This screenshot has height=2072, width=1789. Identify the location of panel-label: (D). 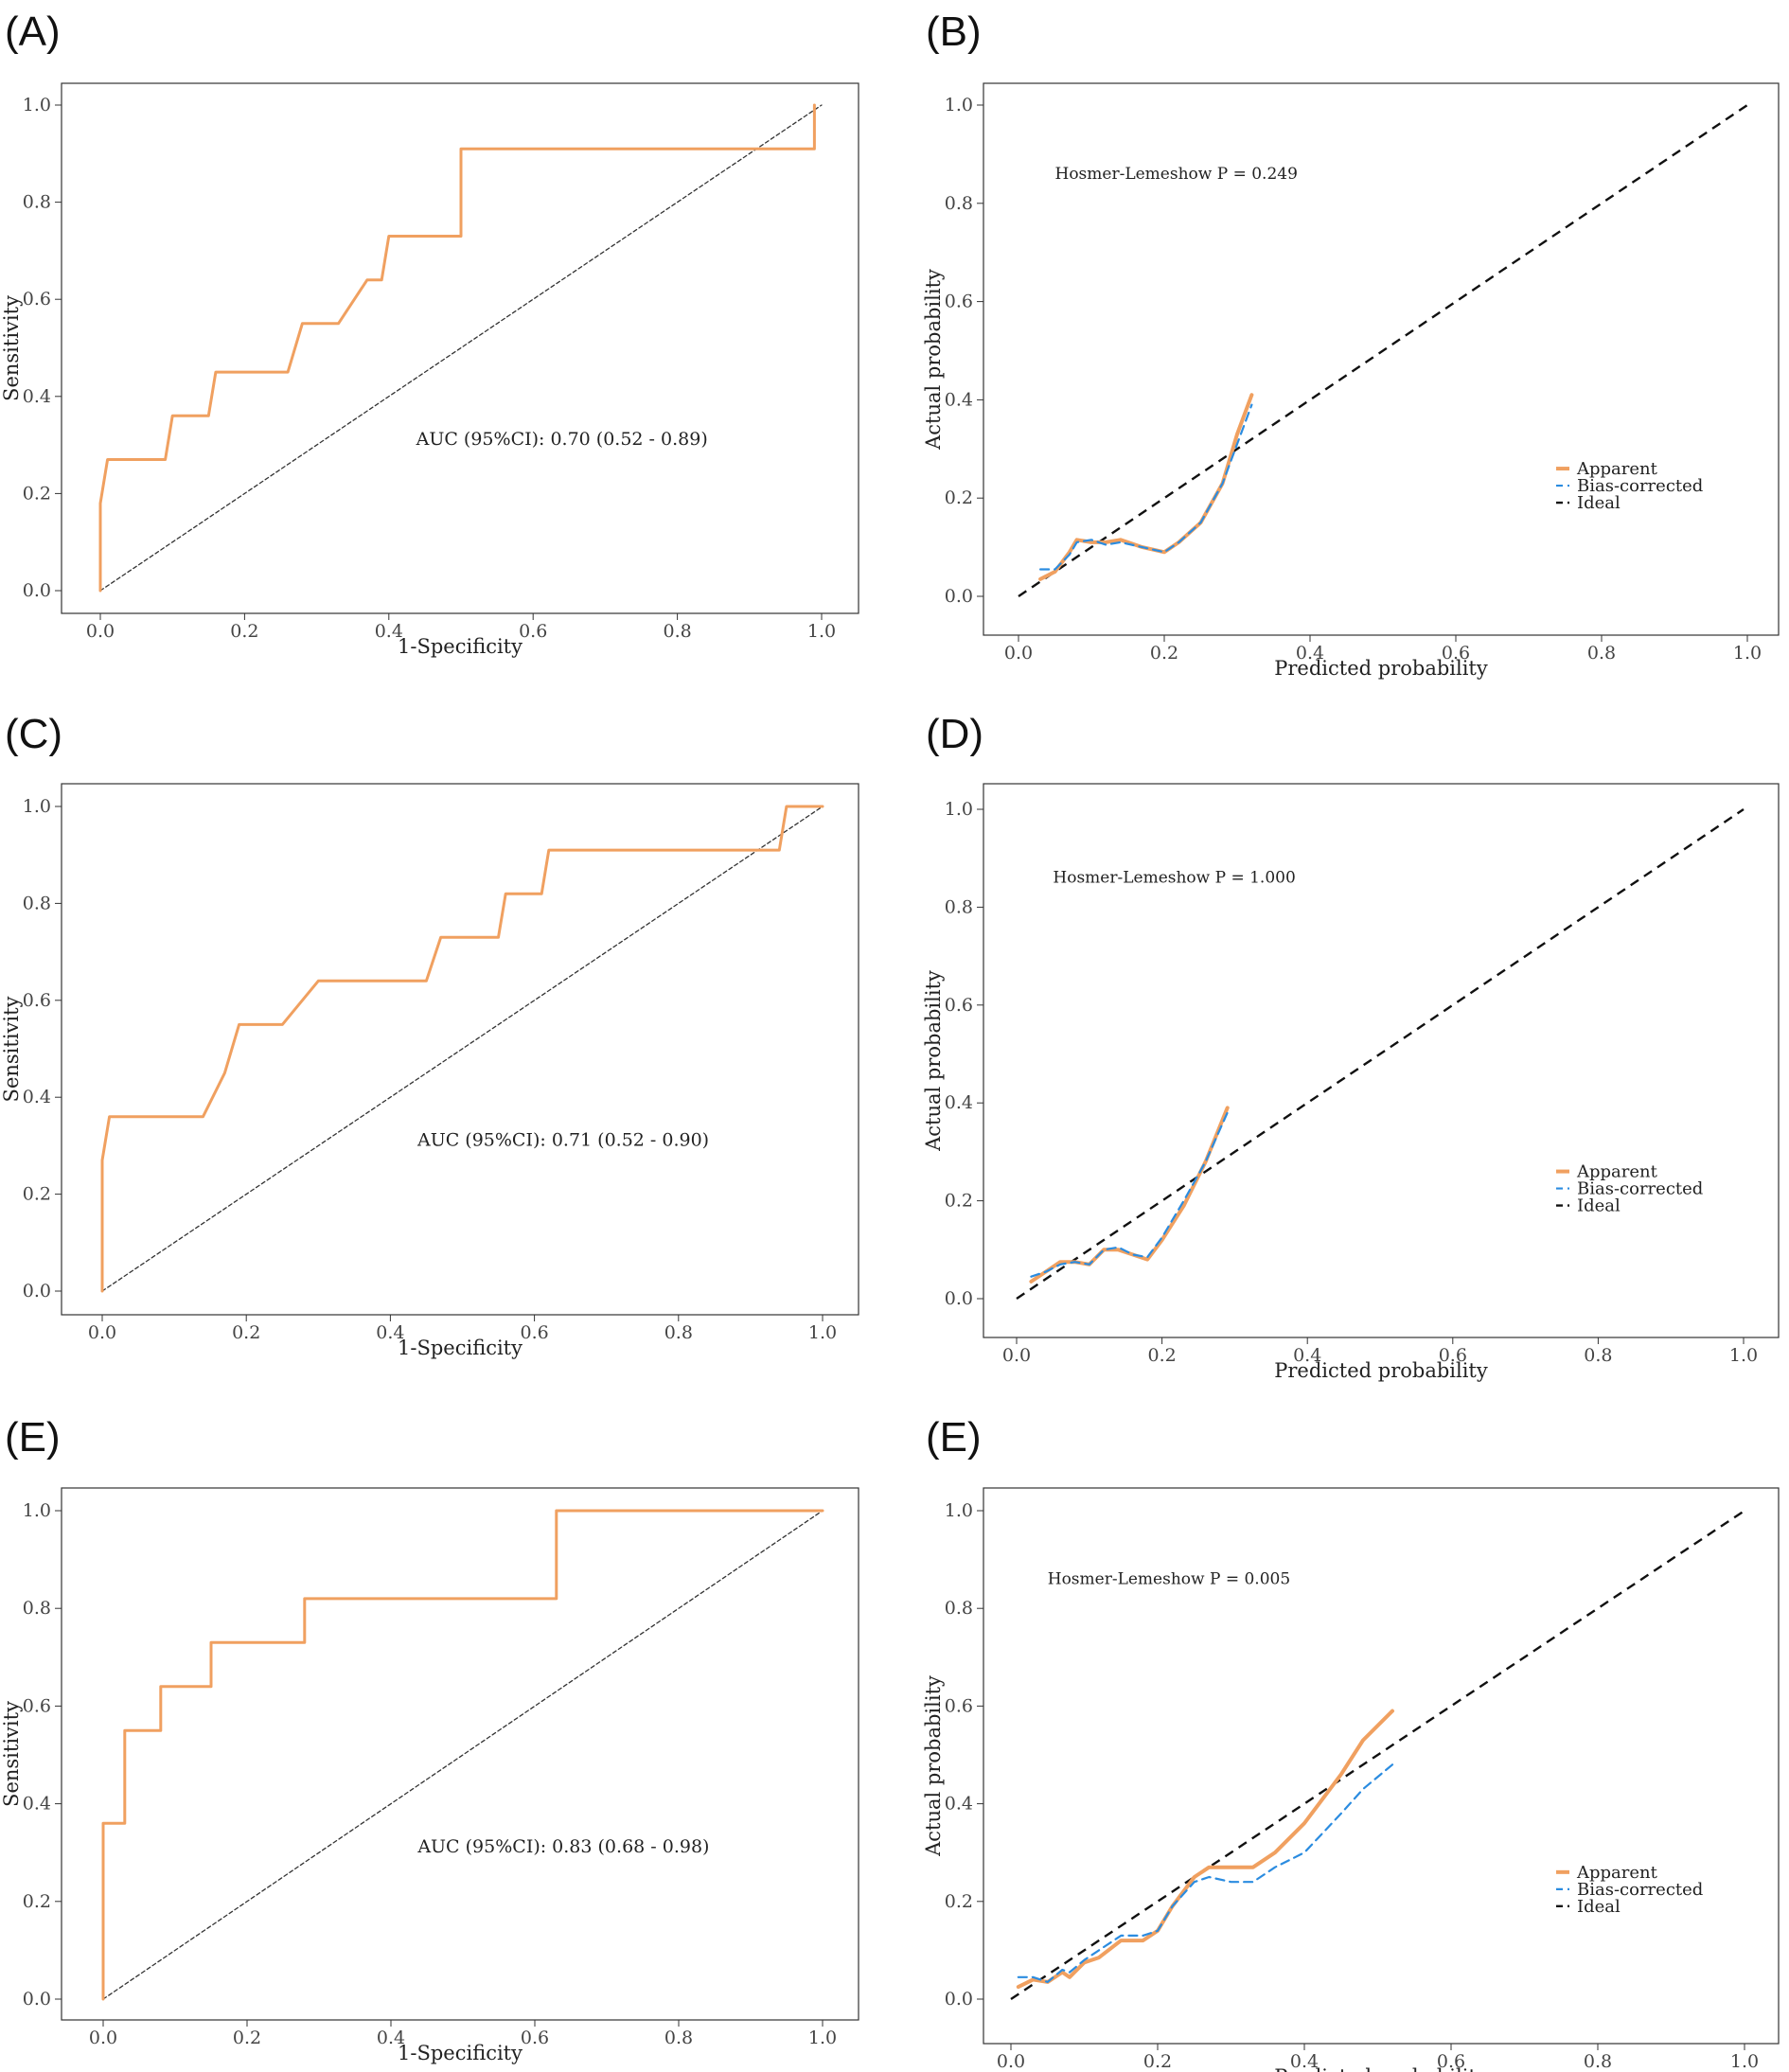
(955, 734).